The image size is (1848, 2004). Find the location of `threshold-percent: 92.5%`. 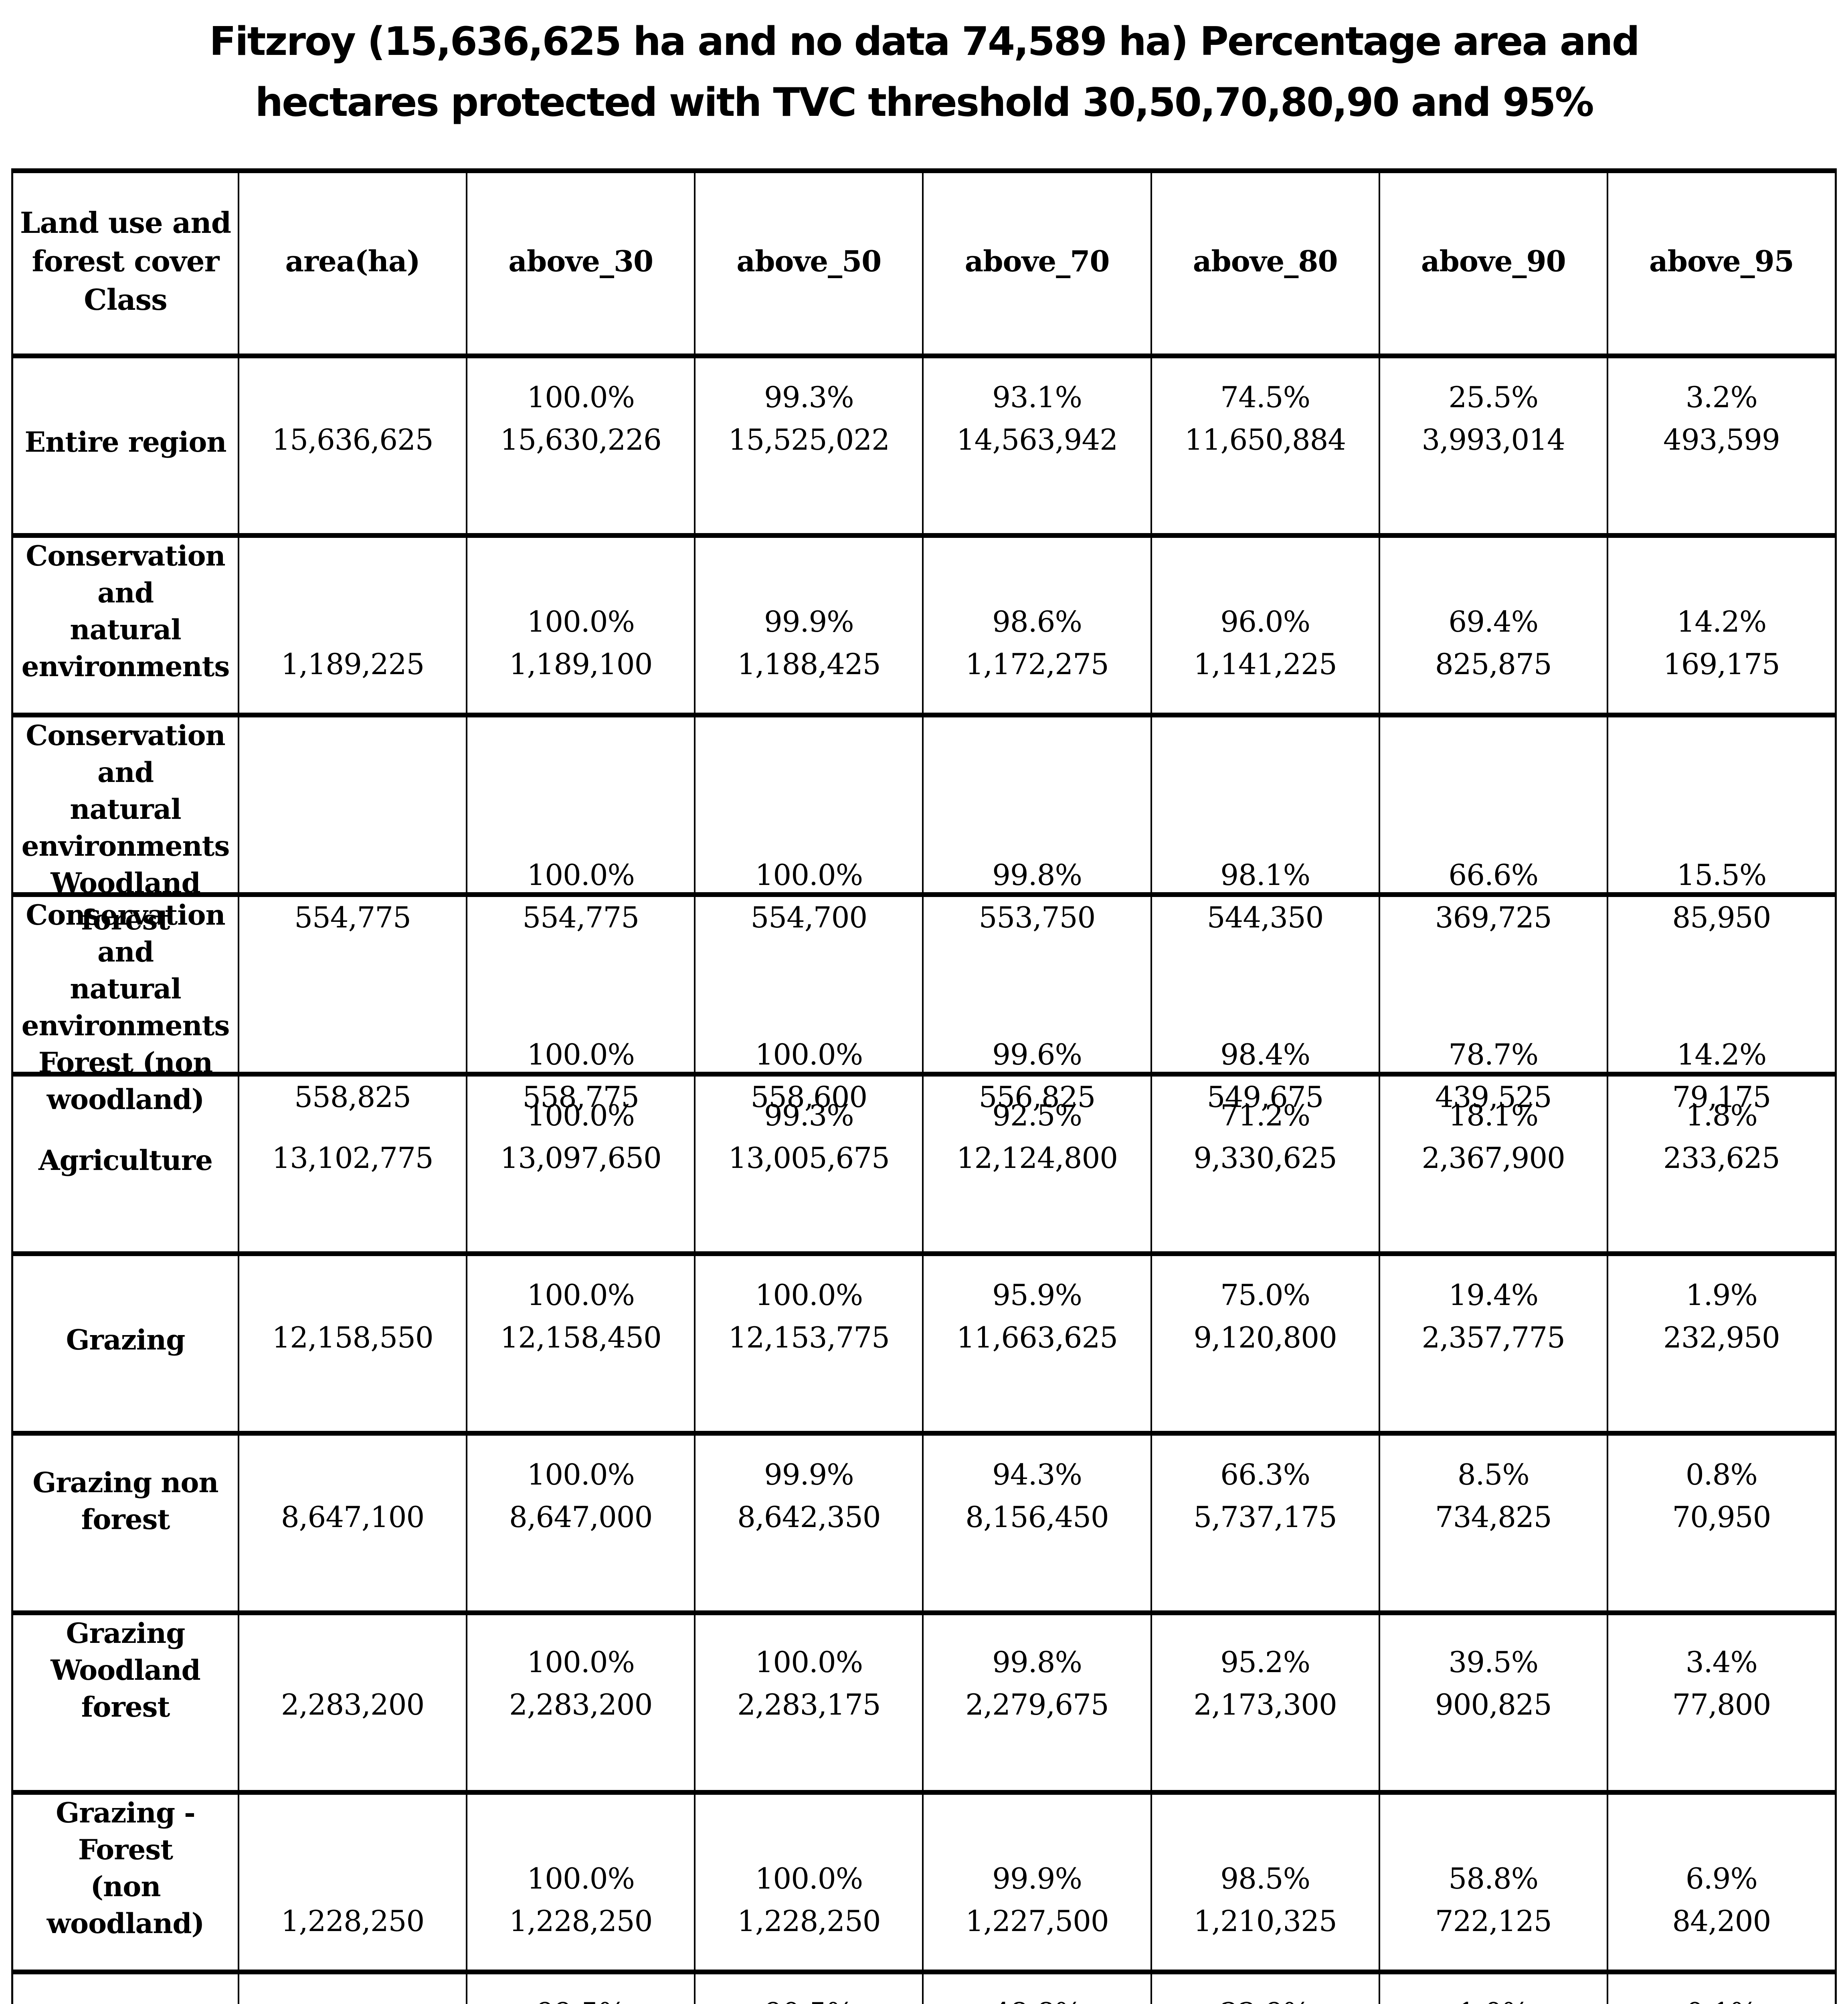

threshold-percent: 92.5% is located at coordinates (1037, 1116).